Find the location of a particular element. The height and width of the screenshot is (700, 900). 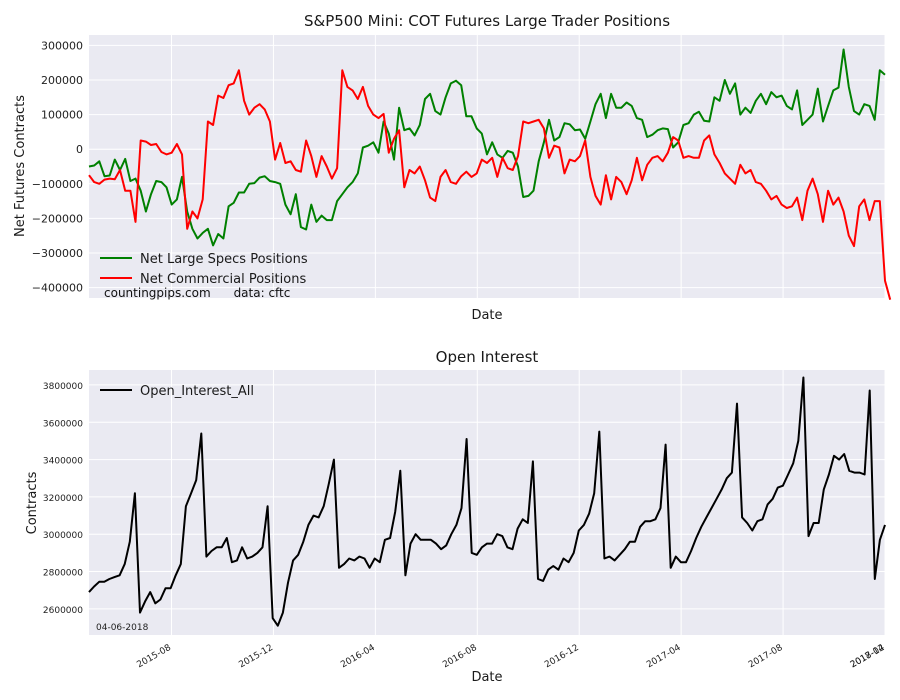

top-x-axis-label: Date is located at coordinates (486, 315).